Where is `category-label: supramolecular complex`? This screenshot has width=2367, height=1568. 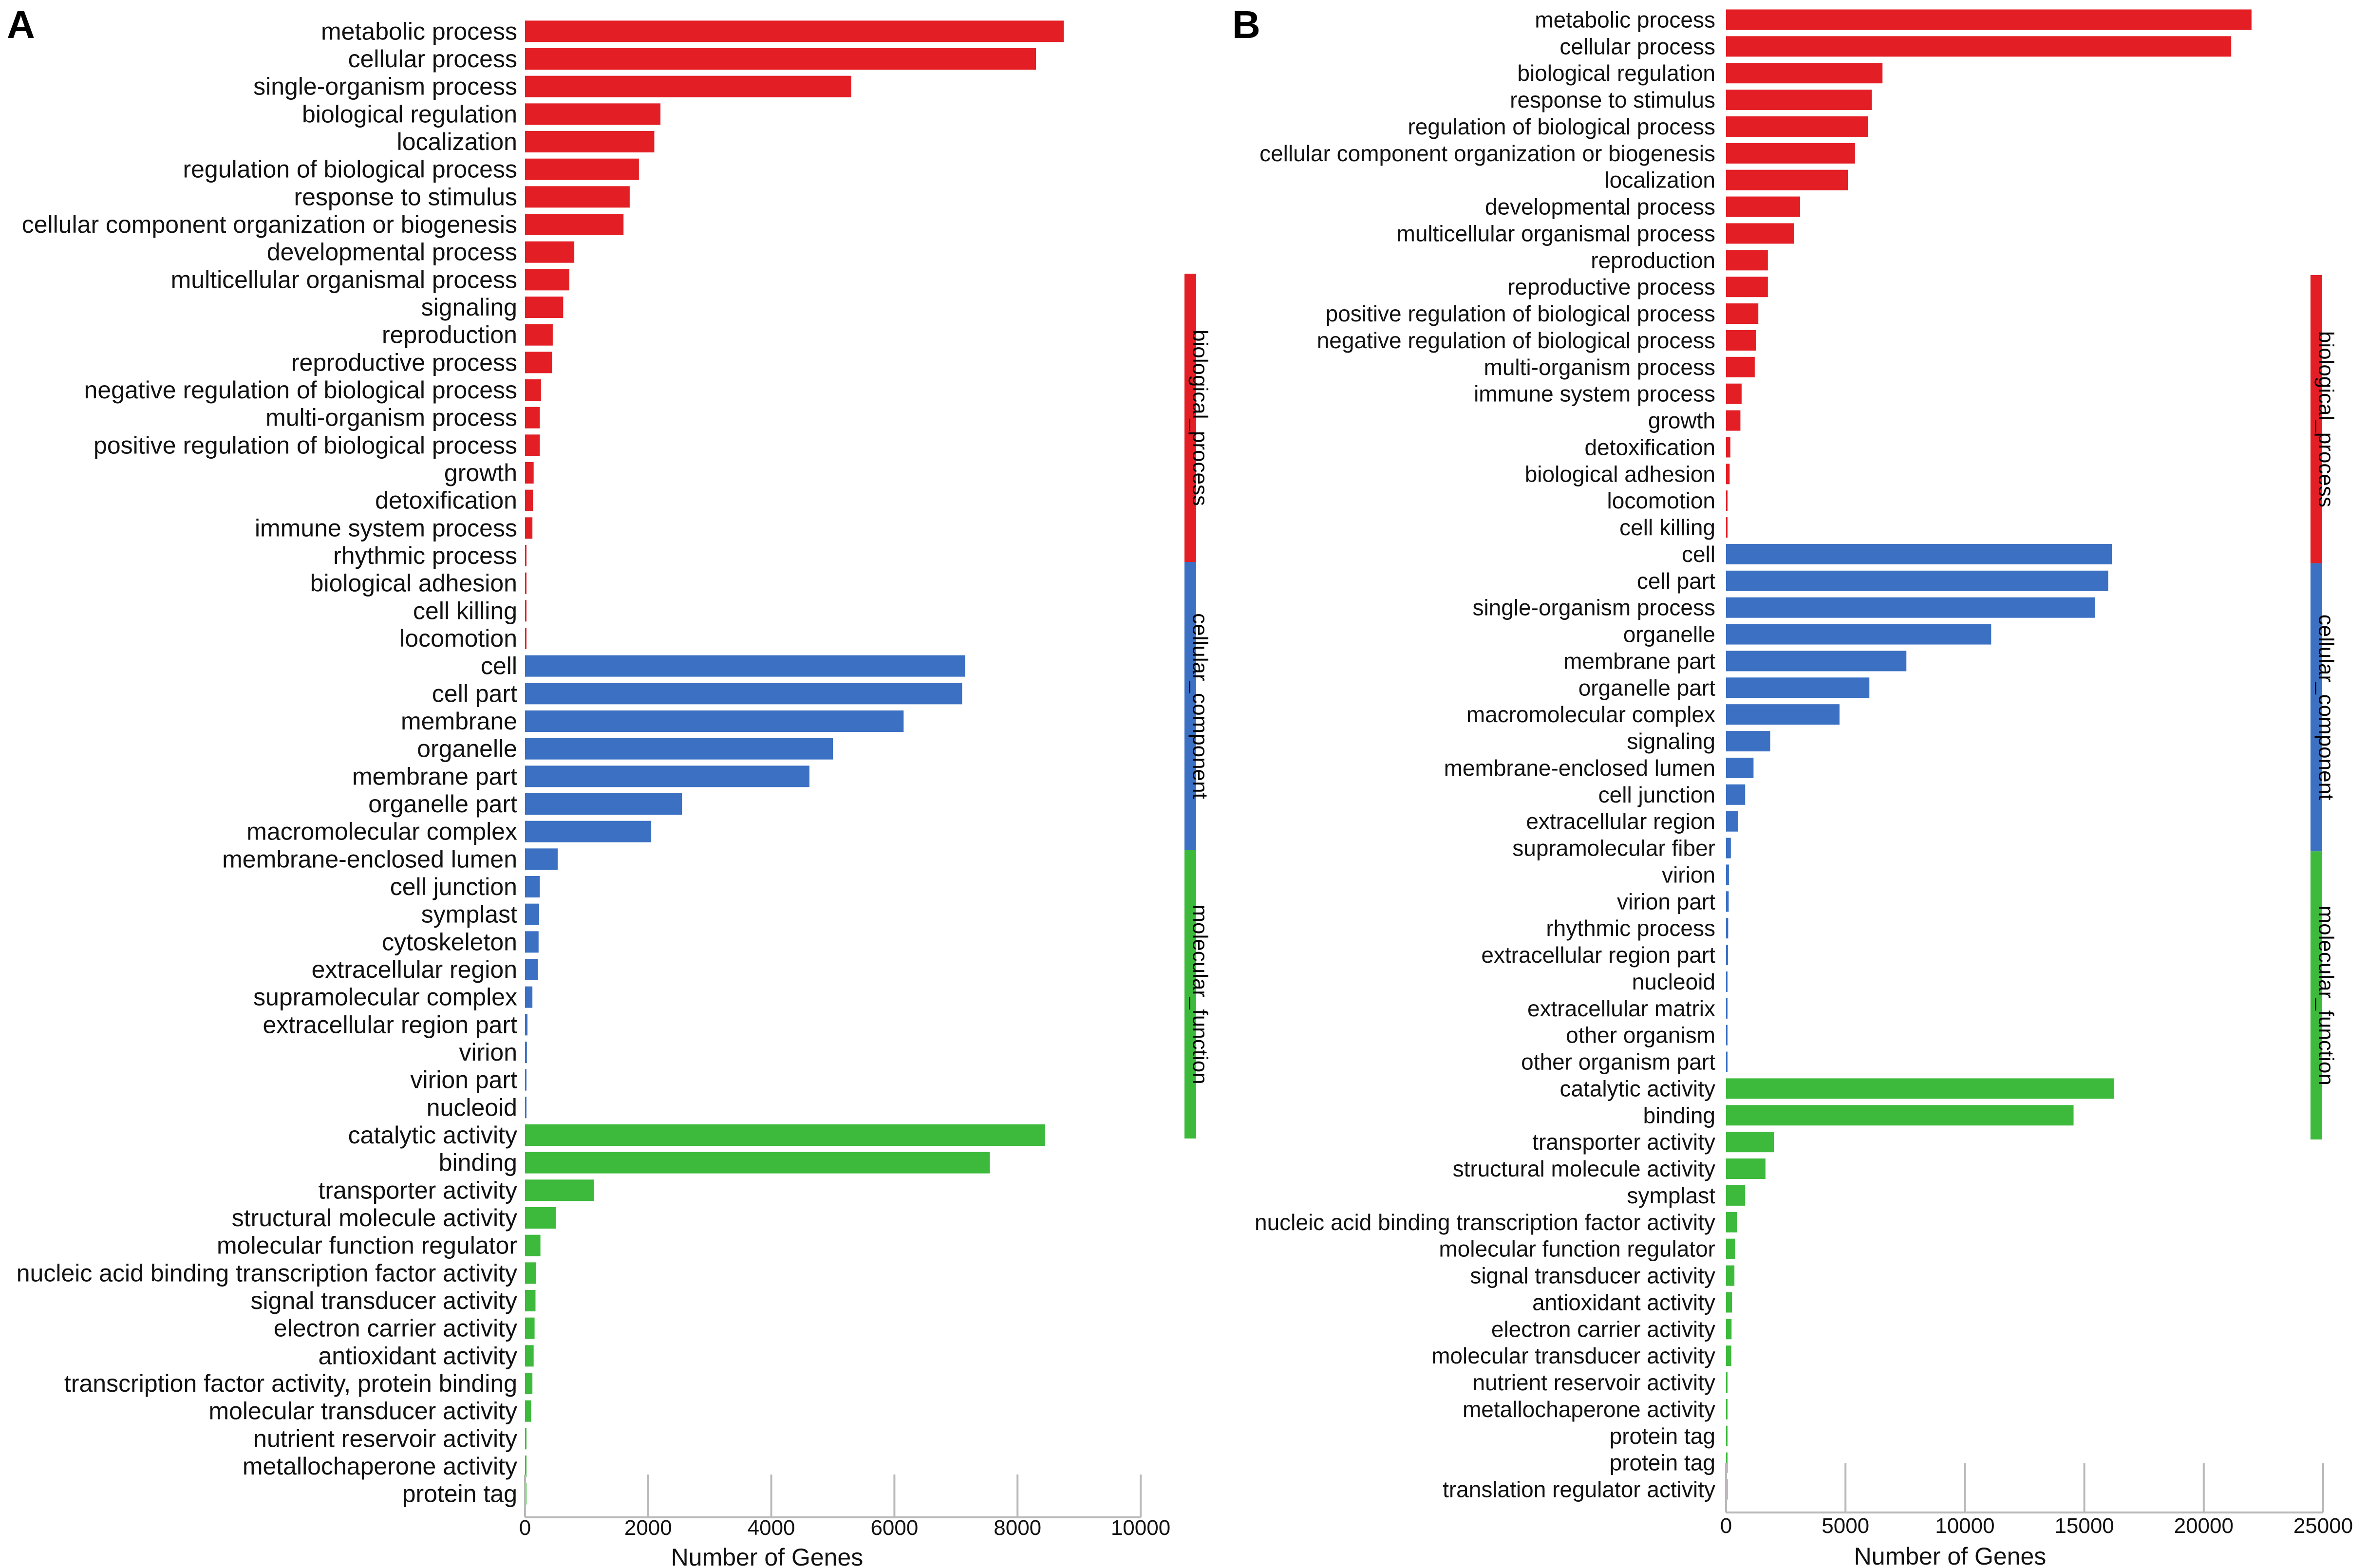
category-label: supramolecular complex is located at coordinates (385, 997).